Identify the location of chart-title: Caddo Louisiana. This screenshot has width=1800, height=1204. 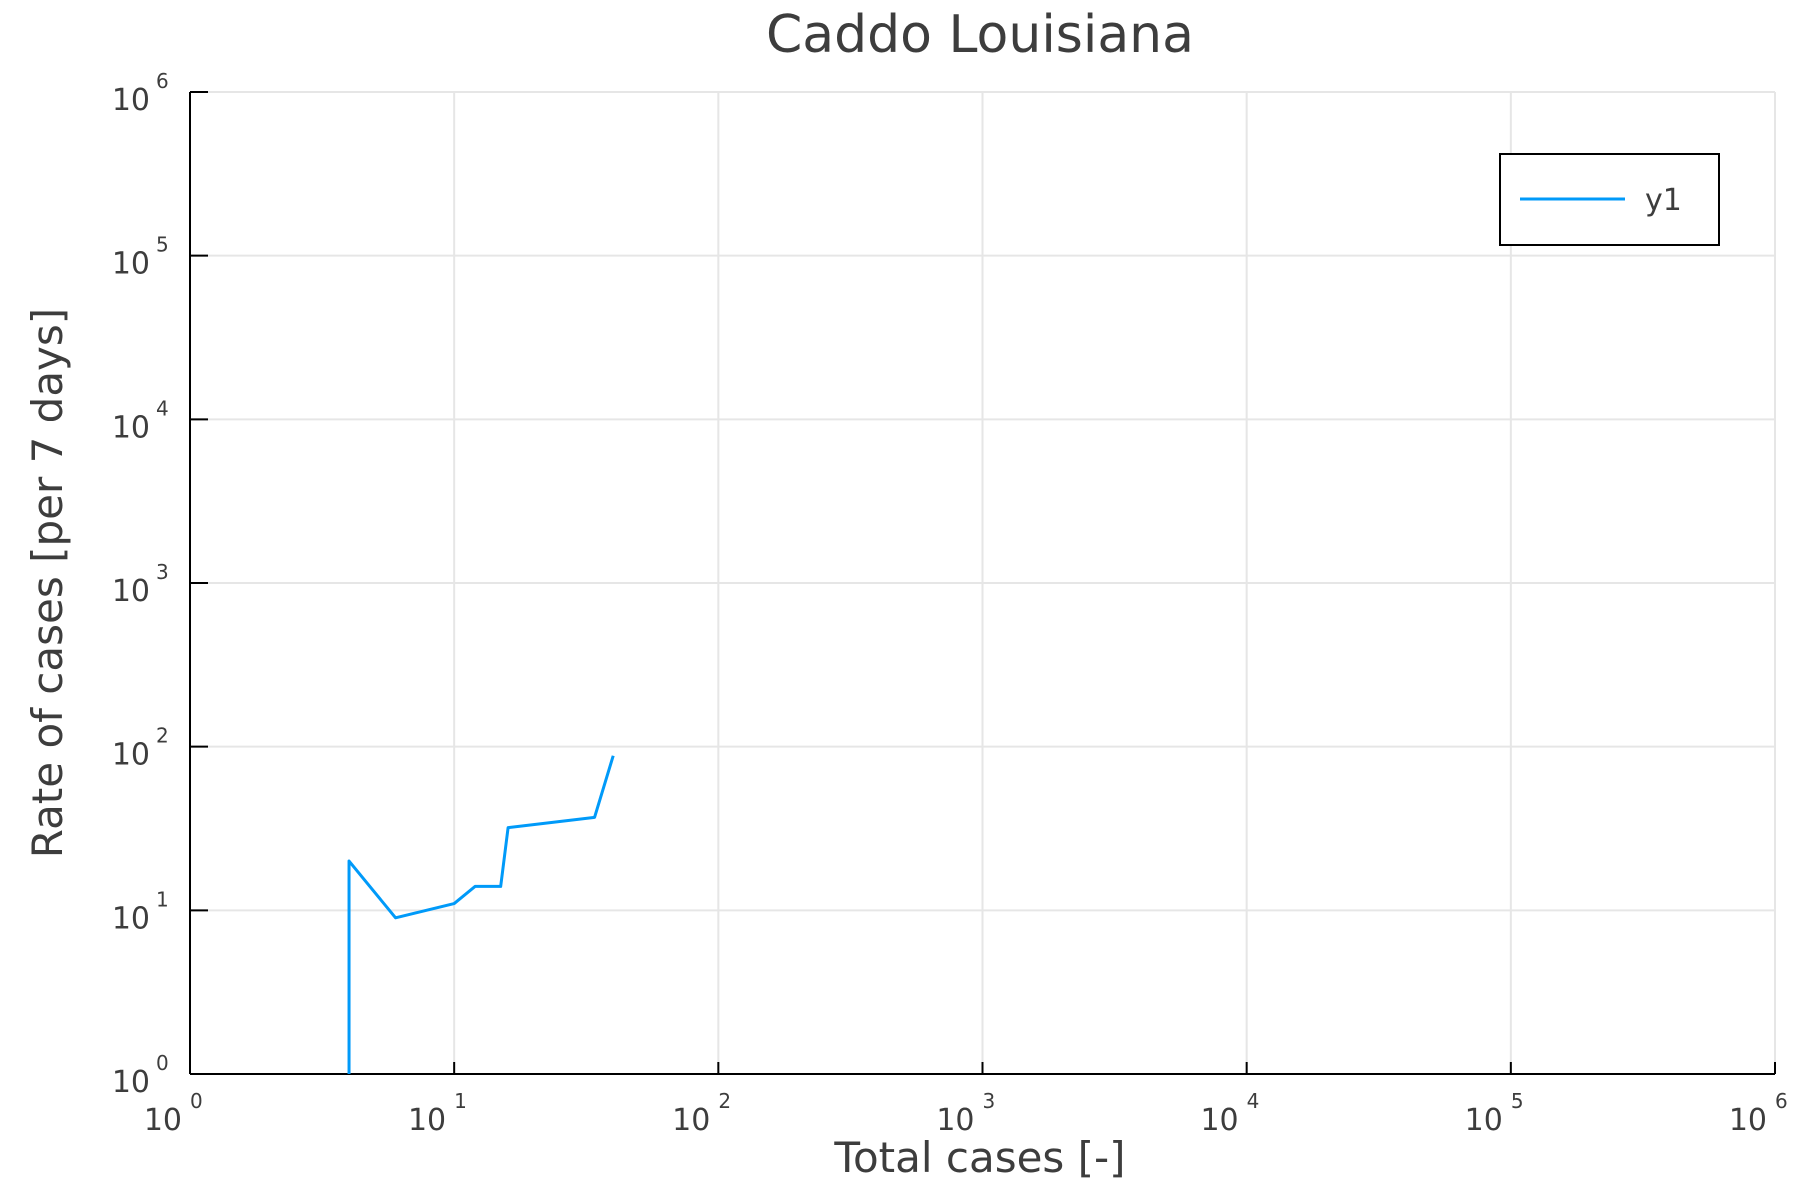
(980, 35).